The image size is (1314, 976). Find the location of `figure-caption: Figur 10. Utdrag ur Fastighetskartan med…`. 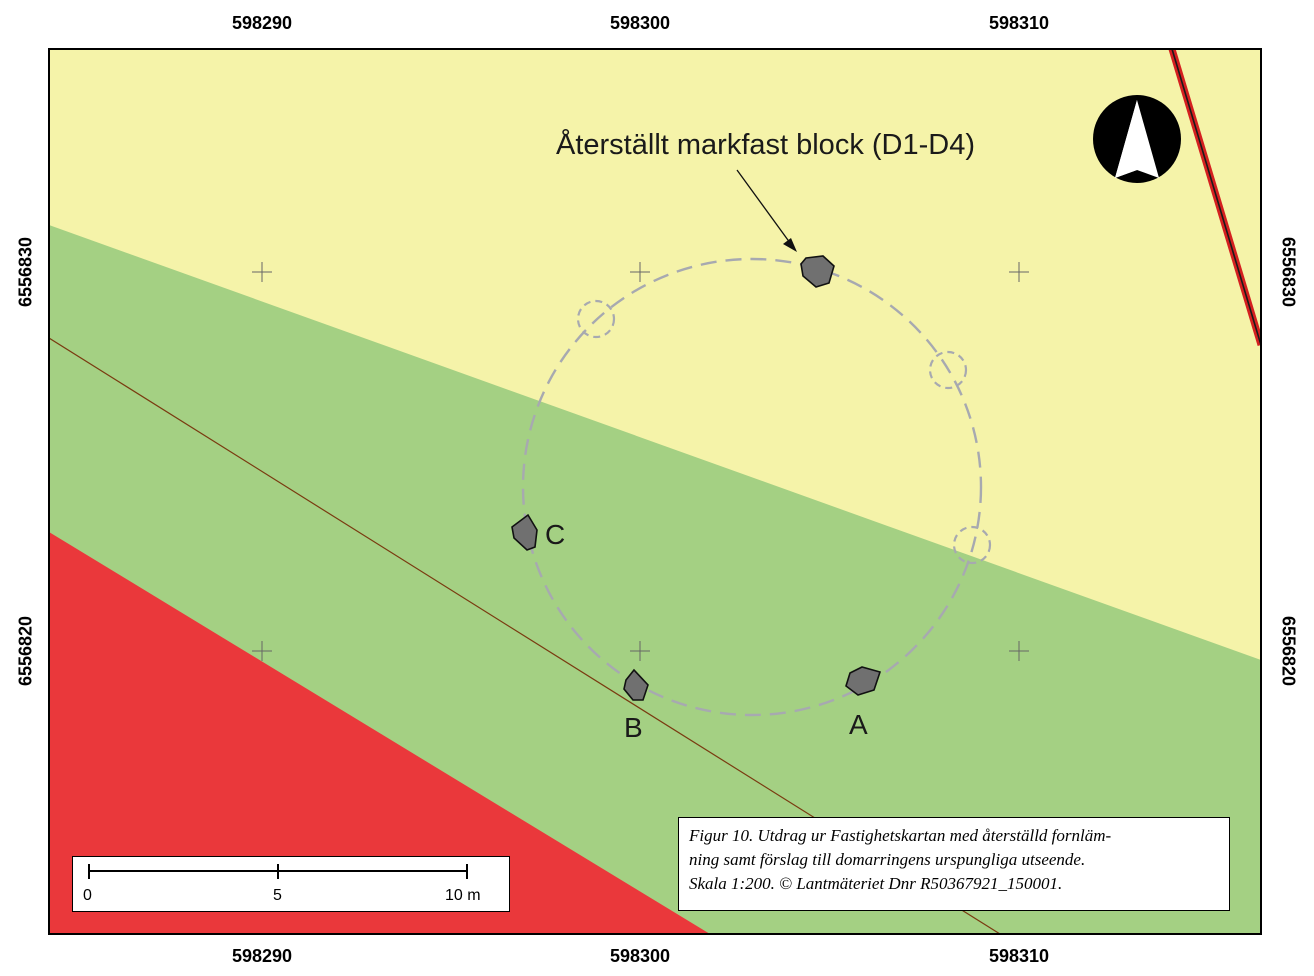

figure-caption: Figur 10. Utdrag ur Fastighetskartan med… is located at coordinates (954, 864).